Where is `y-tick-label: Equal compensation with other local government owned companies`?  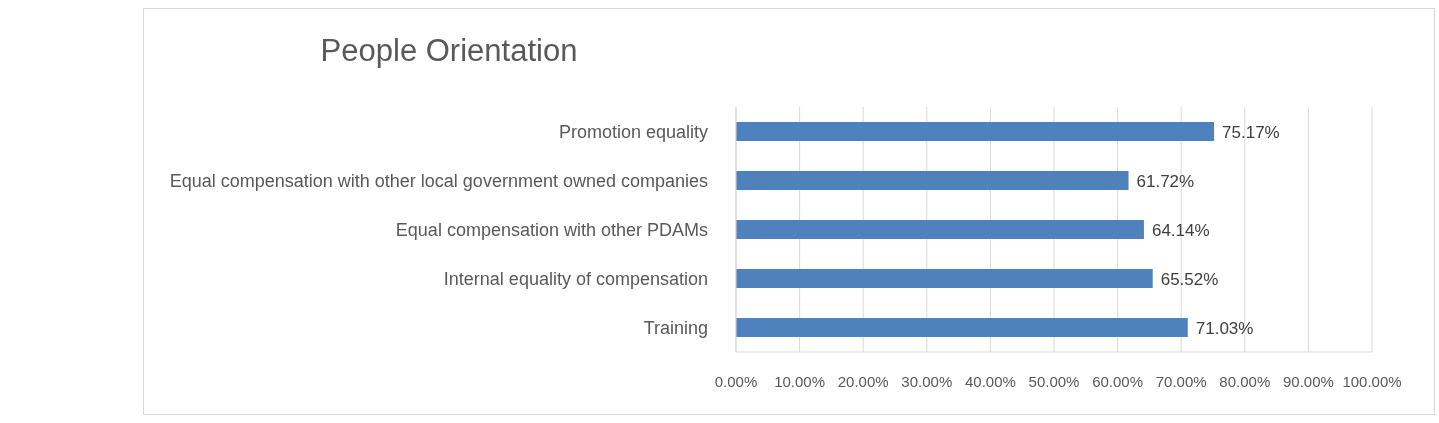 y-tick-label: Equal compensation with other local government owned companies is located at coordinates (438, 180).